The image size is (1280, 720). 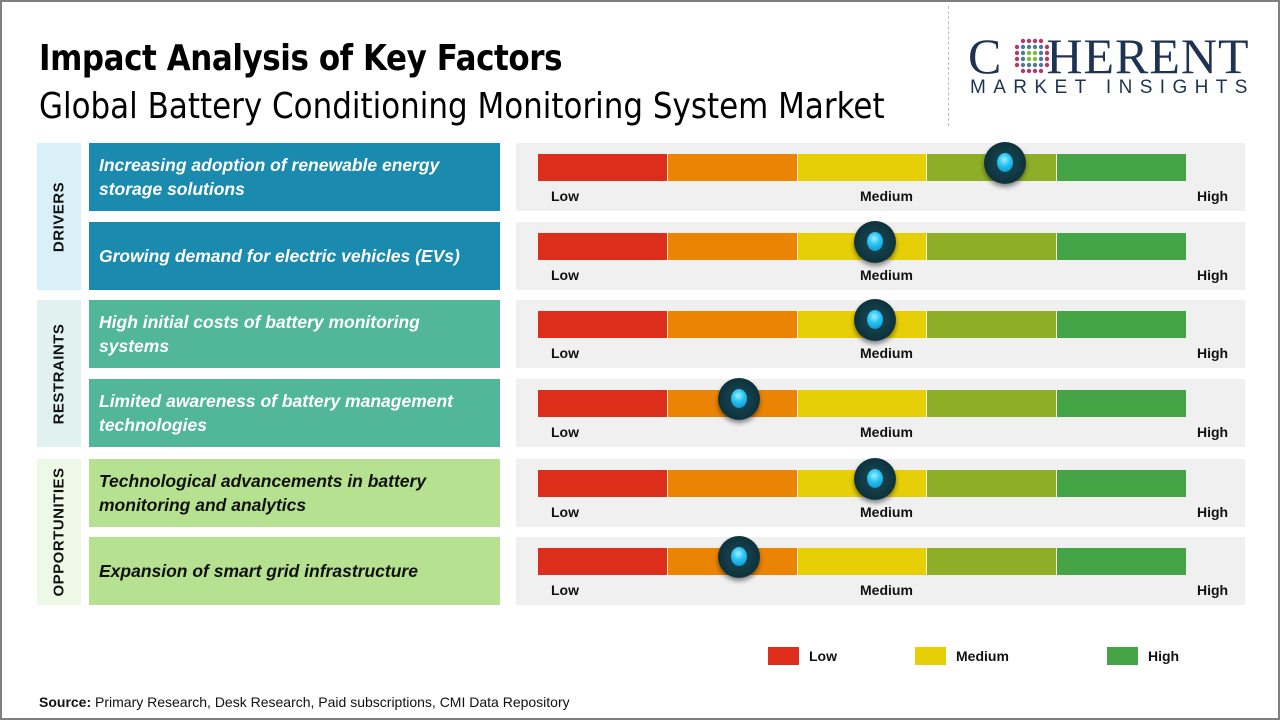 What do you see at coordinates (1164, 656) in the screenshot?
I see `legend-label-high: High` at bounding box center [1164, 656].